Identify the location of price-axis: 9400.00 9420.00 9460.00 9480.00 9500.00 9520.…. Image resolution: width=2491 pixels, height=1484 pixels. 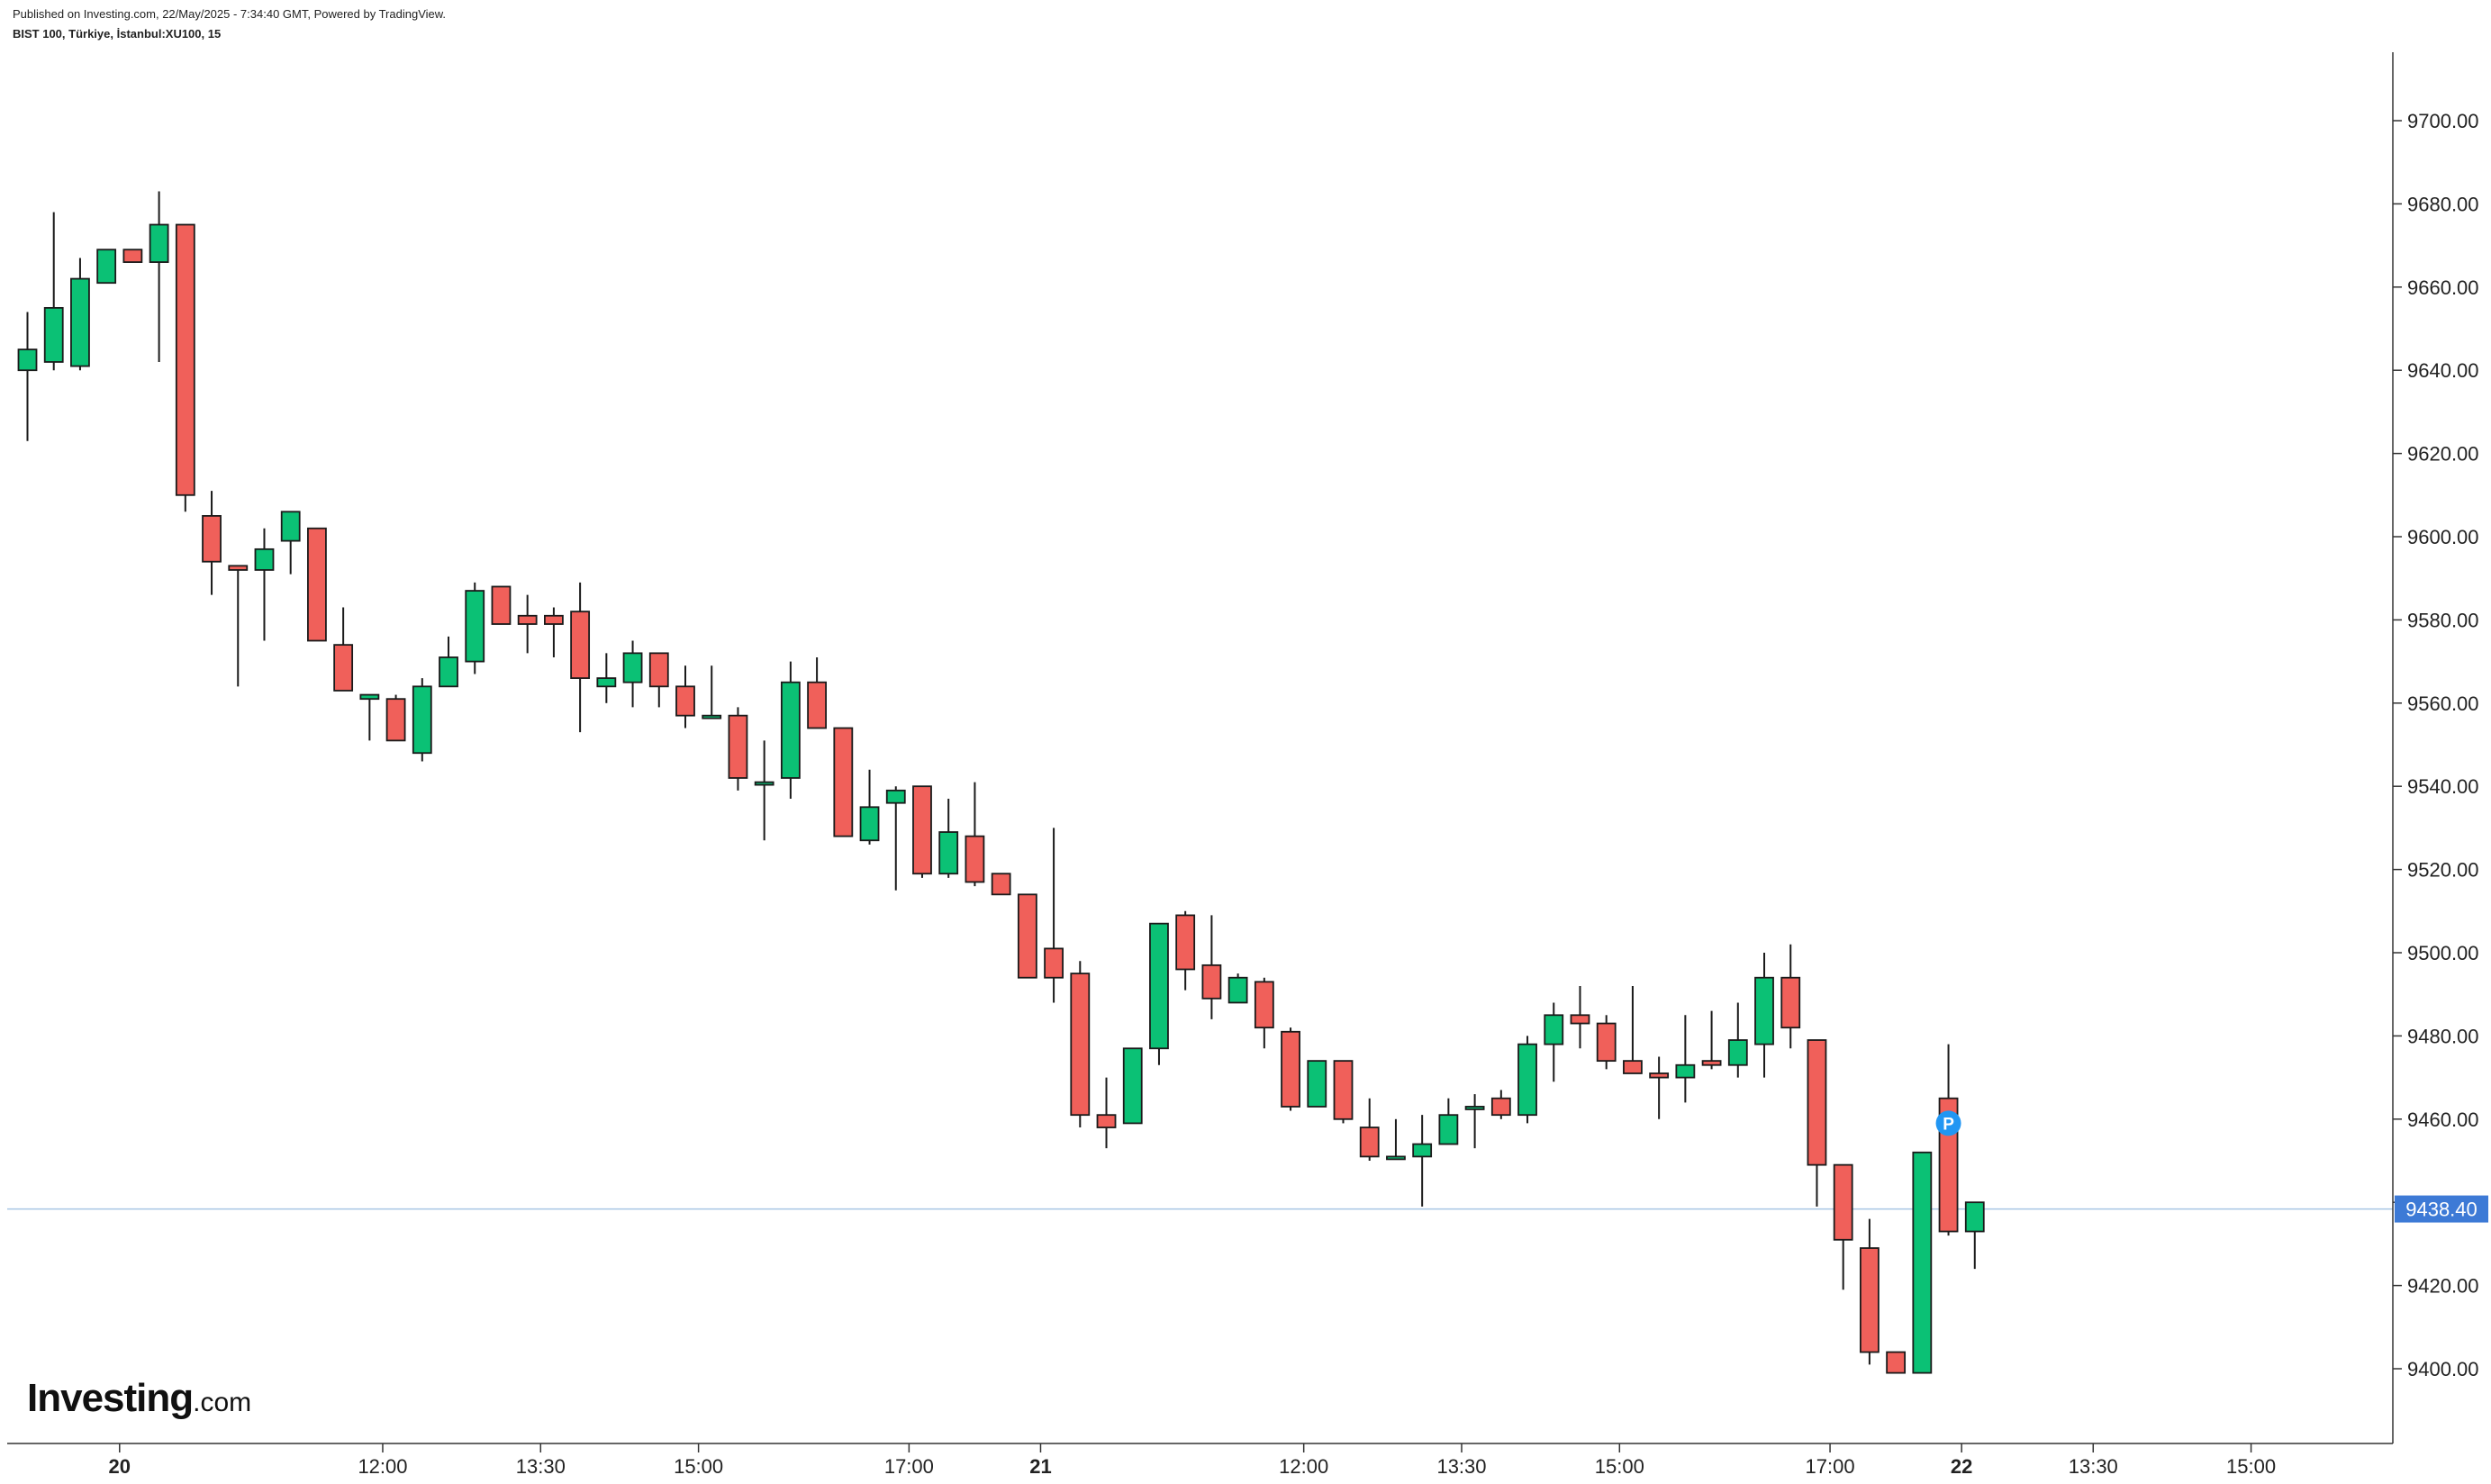
(2440, 747).